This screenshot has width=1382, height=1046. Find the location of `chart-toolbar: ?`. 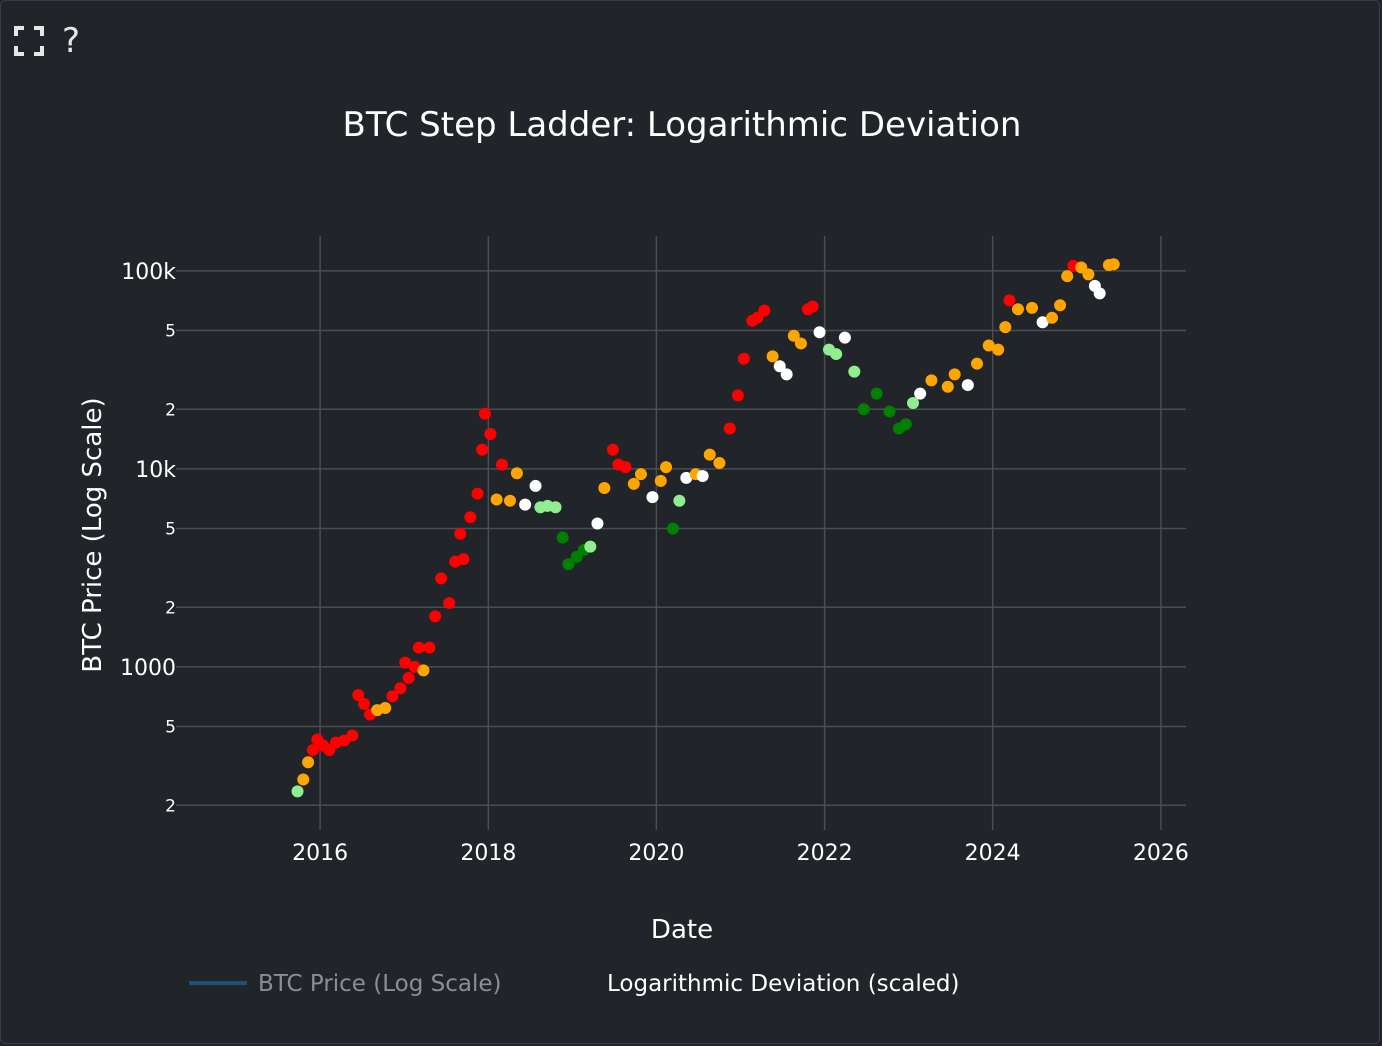

chart-toolbar: ? is located at coordinates (47, 41).